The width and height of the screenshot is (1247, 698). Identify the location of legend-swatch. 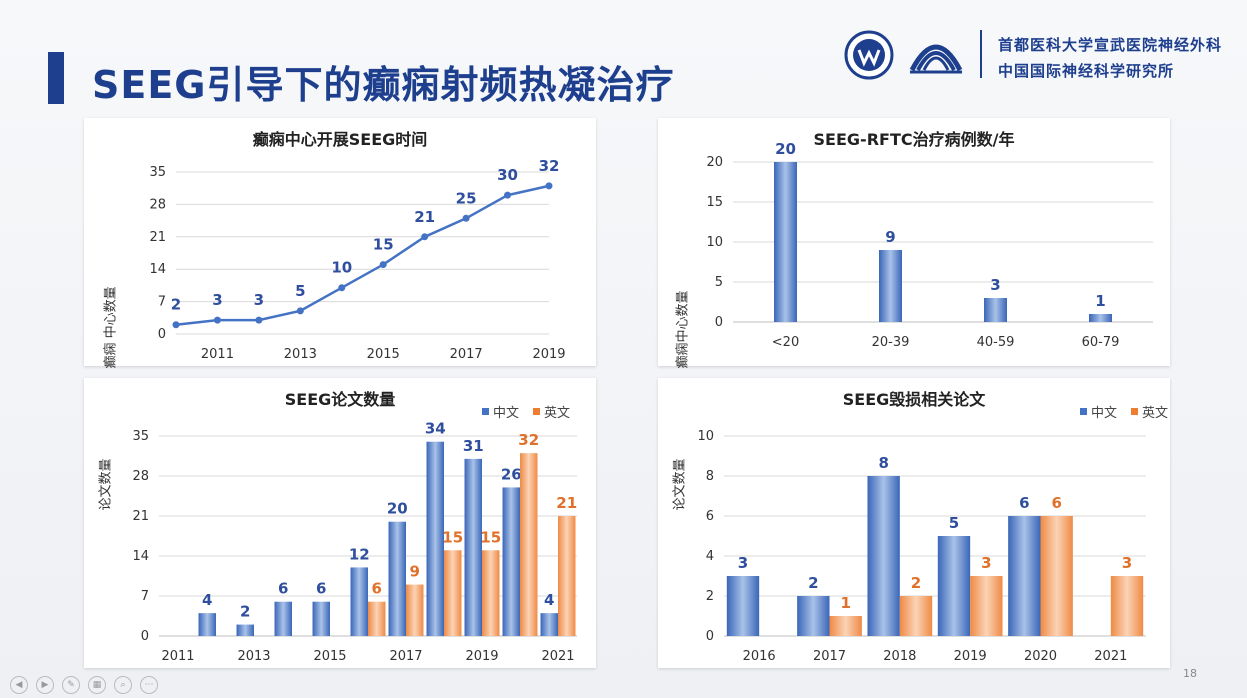
(485, 411).